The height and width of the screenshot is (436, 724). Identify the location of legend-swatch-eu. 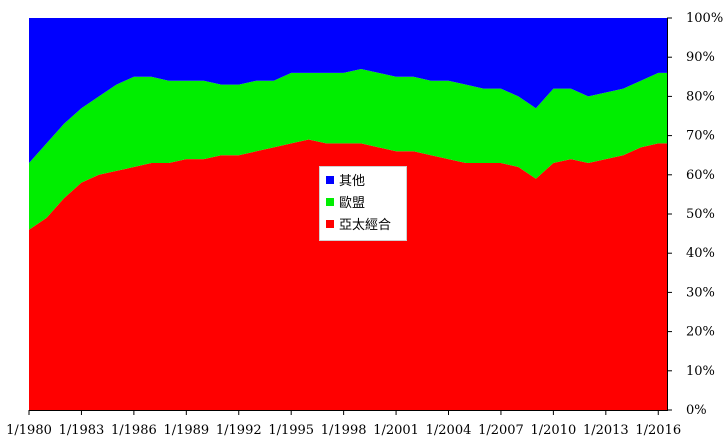
(330, 202).